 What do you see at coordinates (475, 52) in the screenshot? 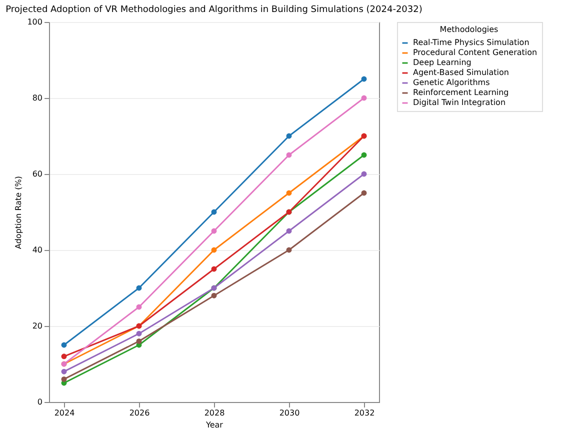
I see `legend-label: Procedural Content Generation` at bounding box center [475, 52].